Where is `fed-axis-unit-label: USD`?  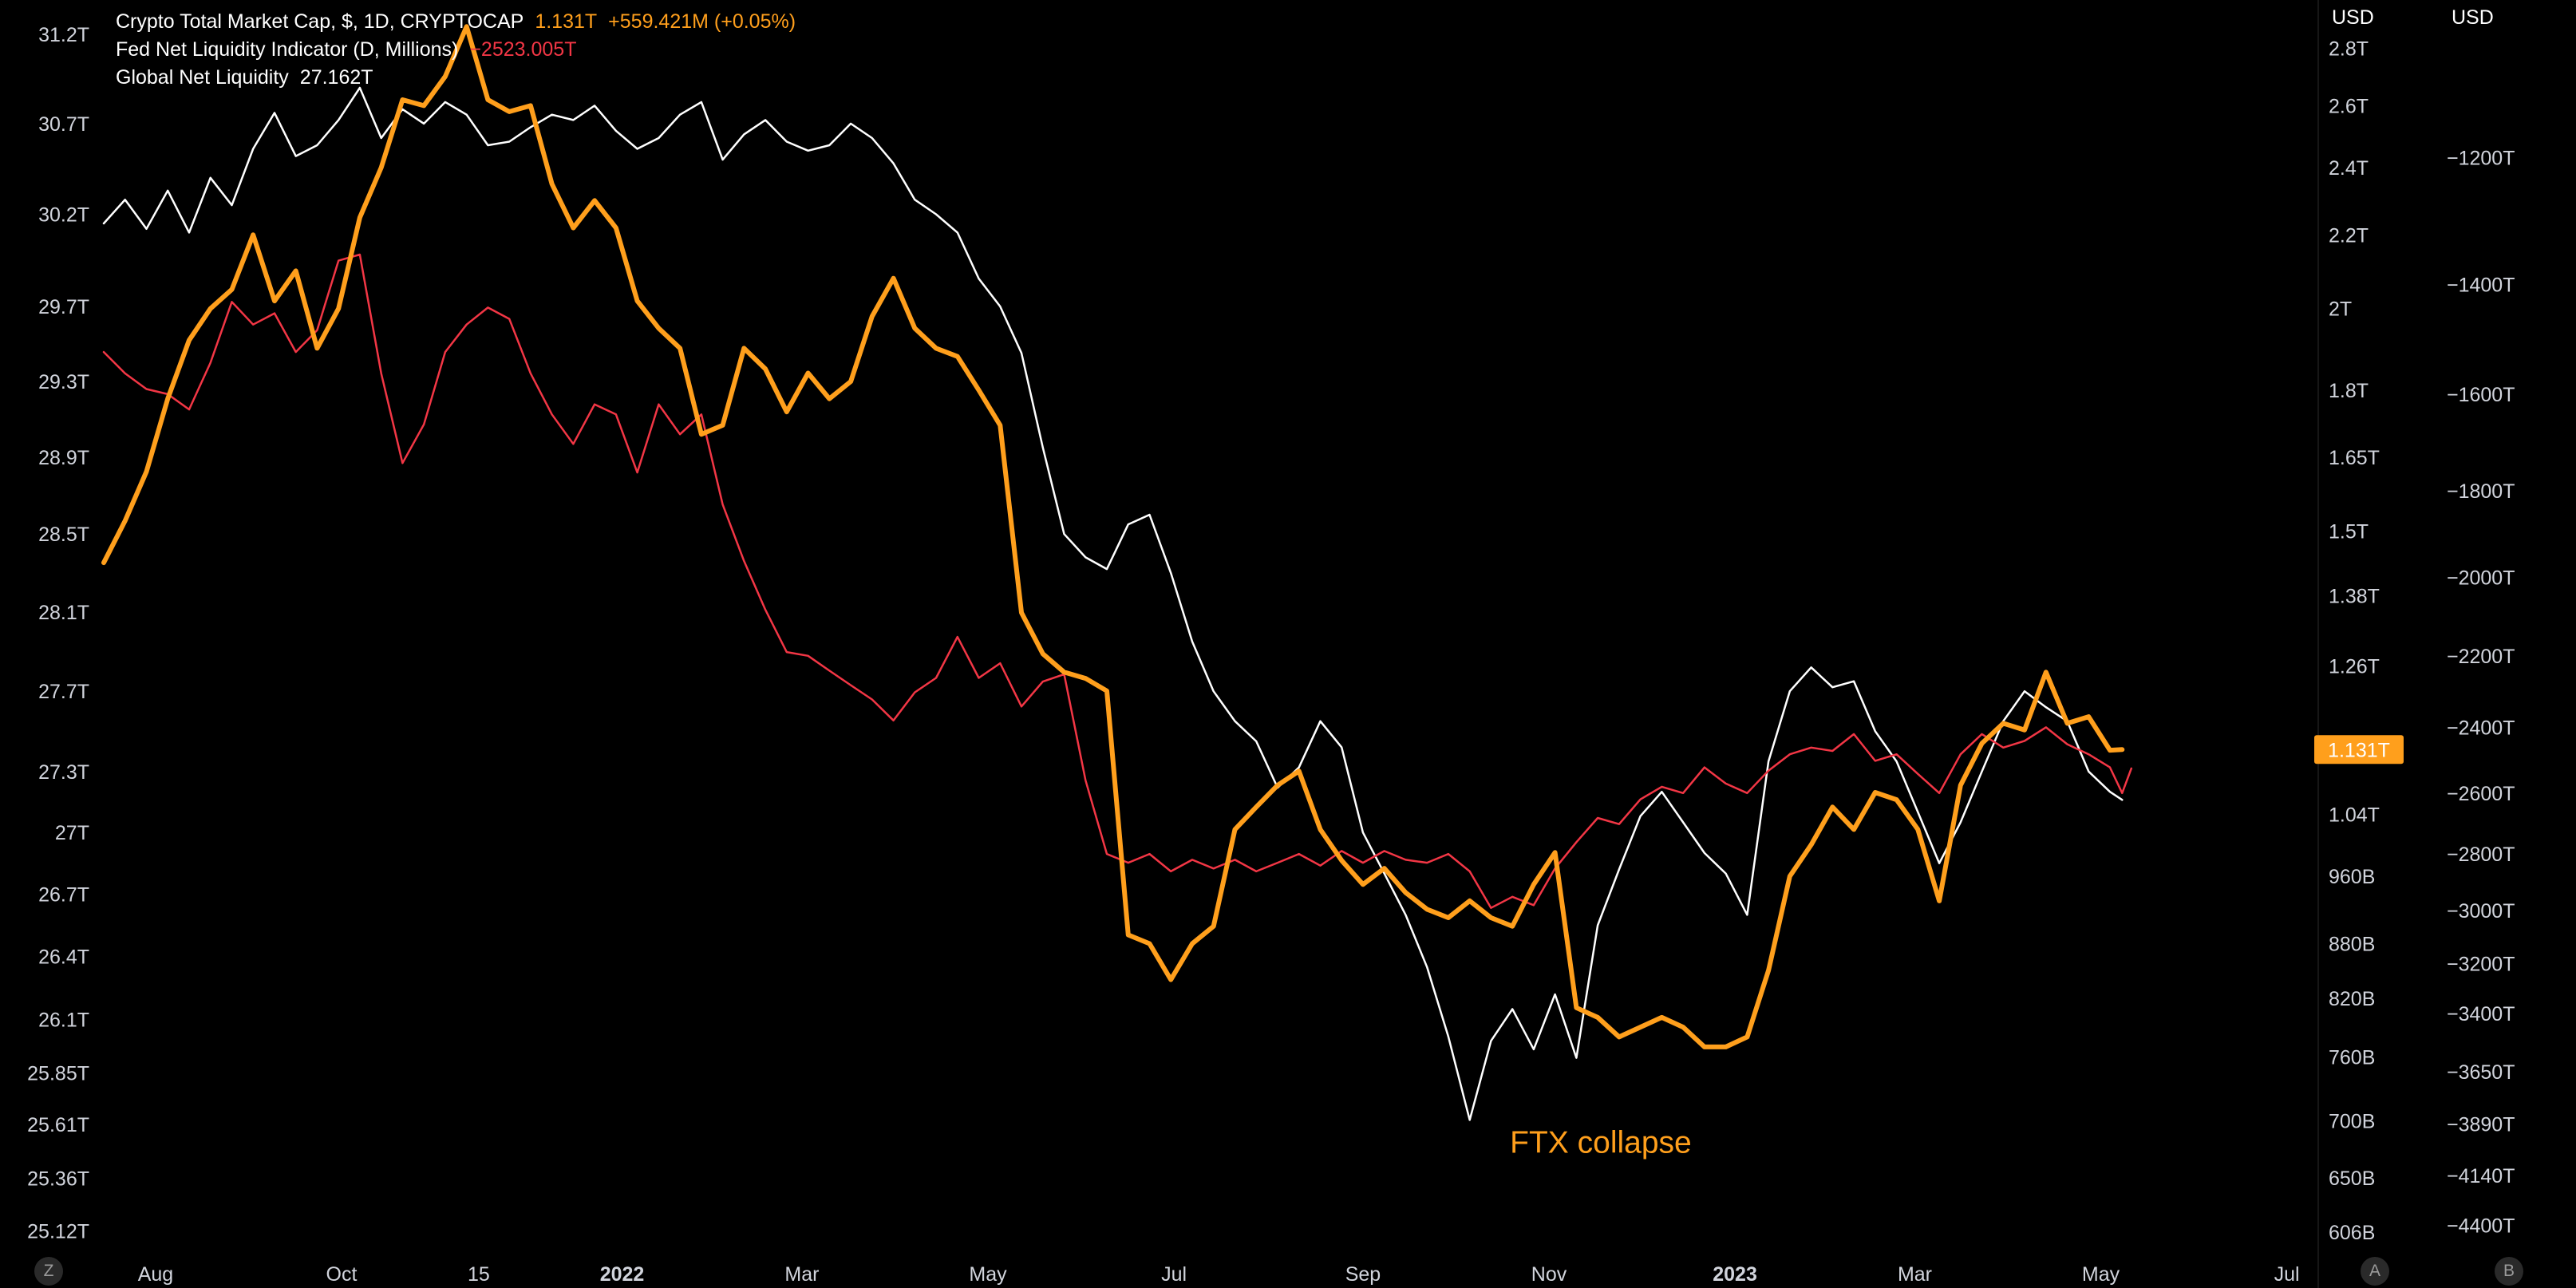 fed-axis-unit-label: USD is located at coordinates (2473, 17).